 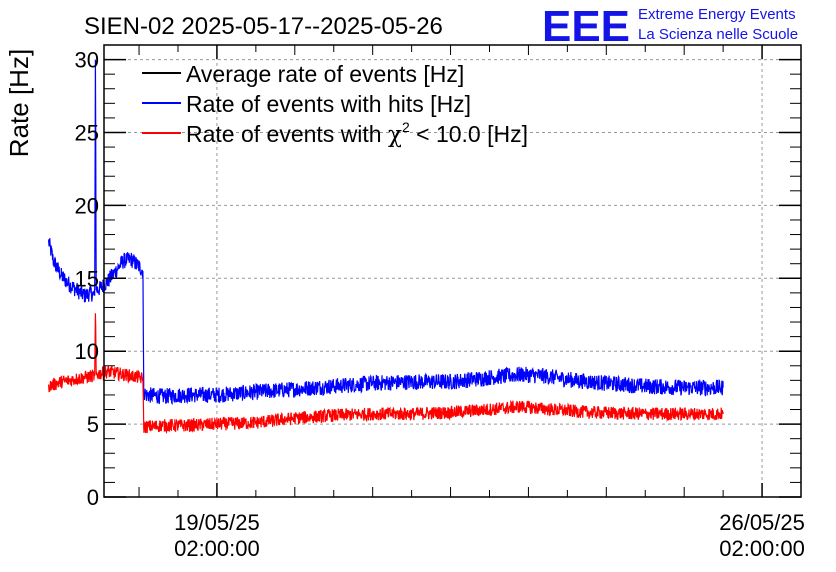 I want to click on y-tick-label: 10, so click(x=87, y=351).